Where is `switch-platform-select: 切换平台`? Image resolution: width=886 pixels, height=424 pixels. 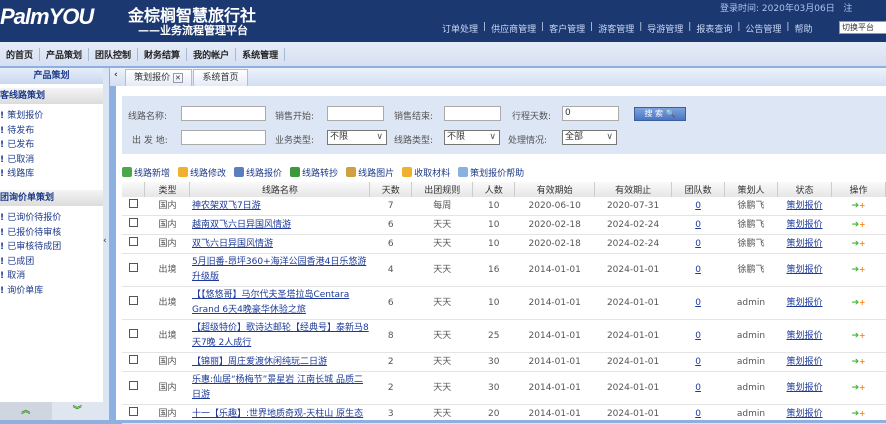
switch-platform-select: 切换平台 is located at coordinates (862, 27).